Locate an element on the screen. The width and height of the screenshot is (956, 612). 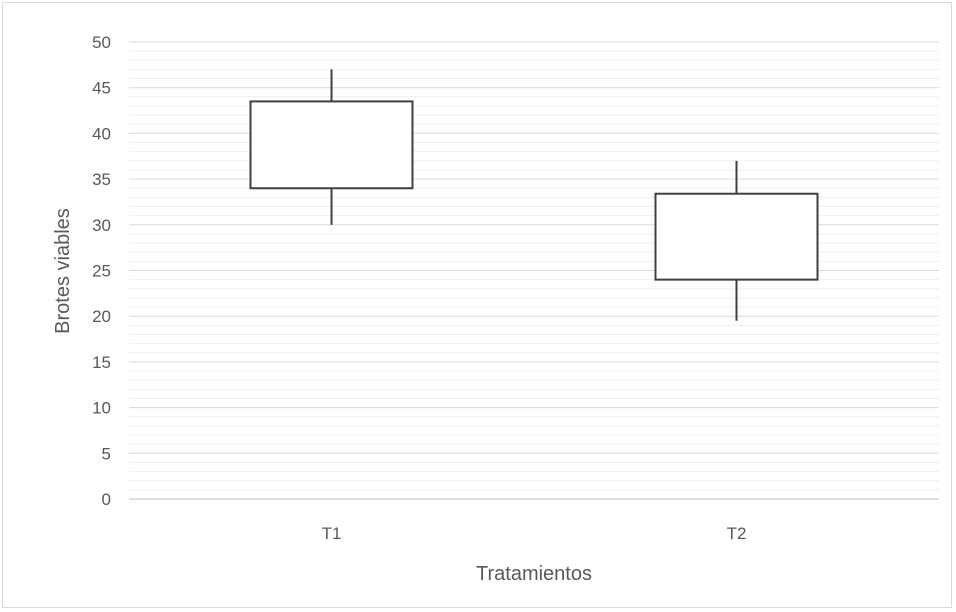
box-t2 is located at coordinates (736, 240).